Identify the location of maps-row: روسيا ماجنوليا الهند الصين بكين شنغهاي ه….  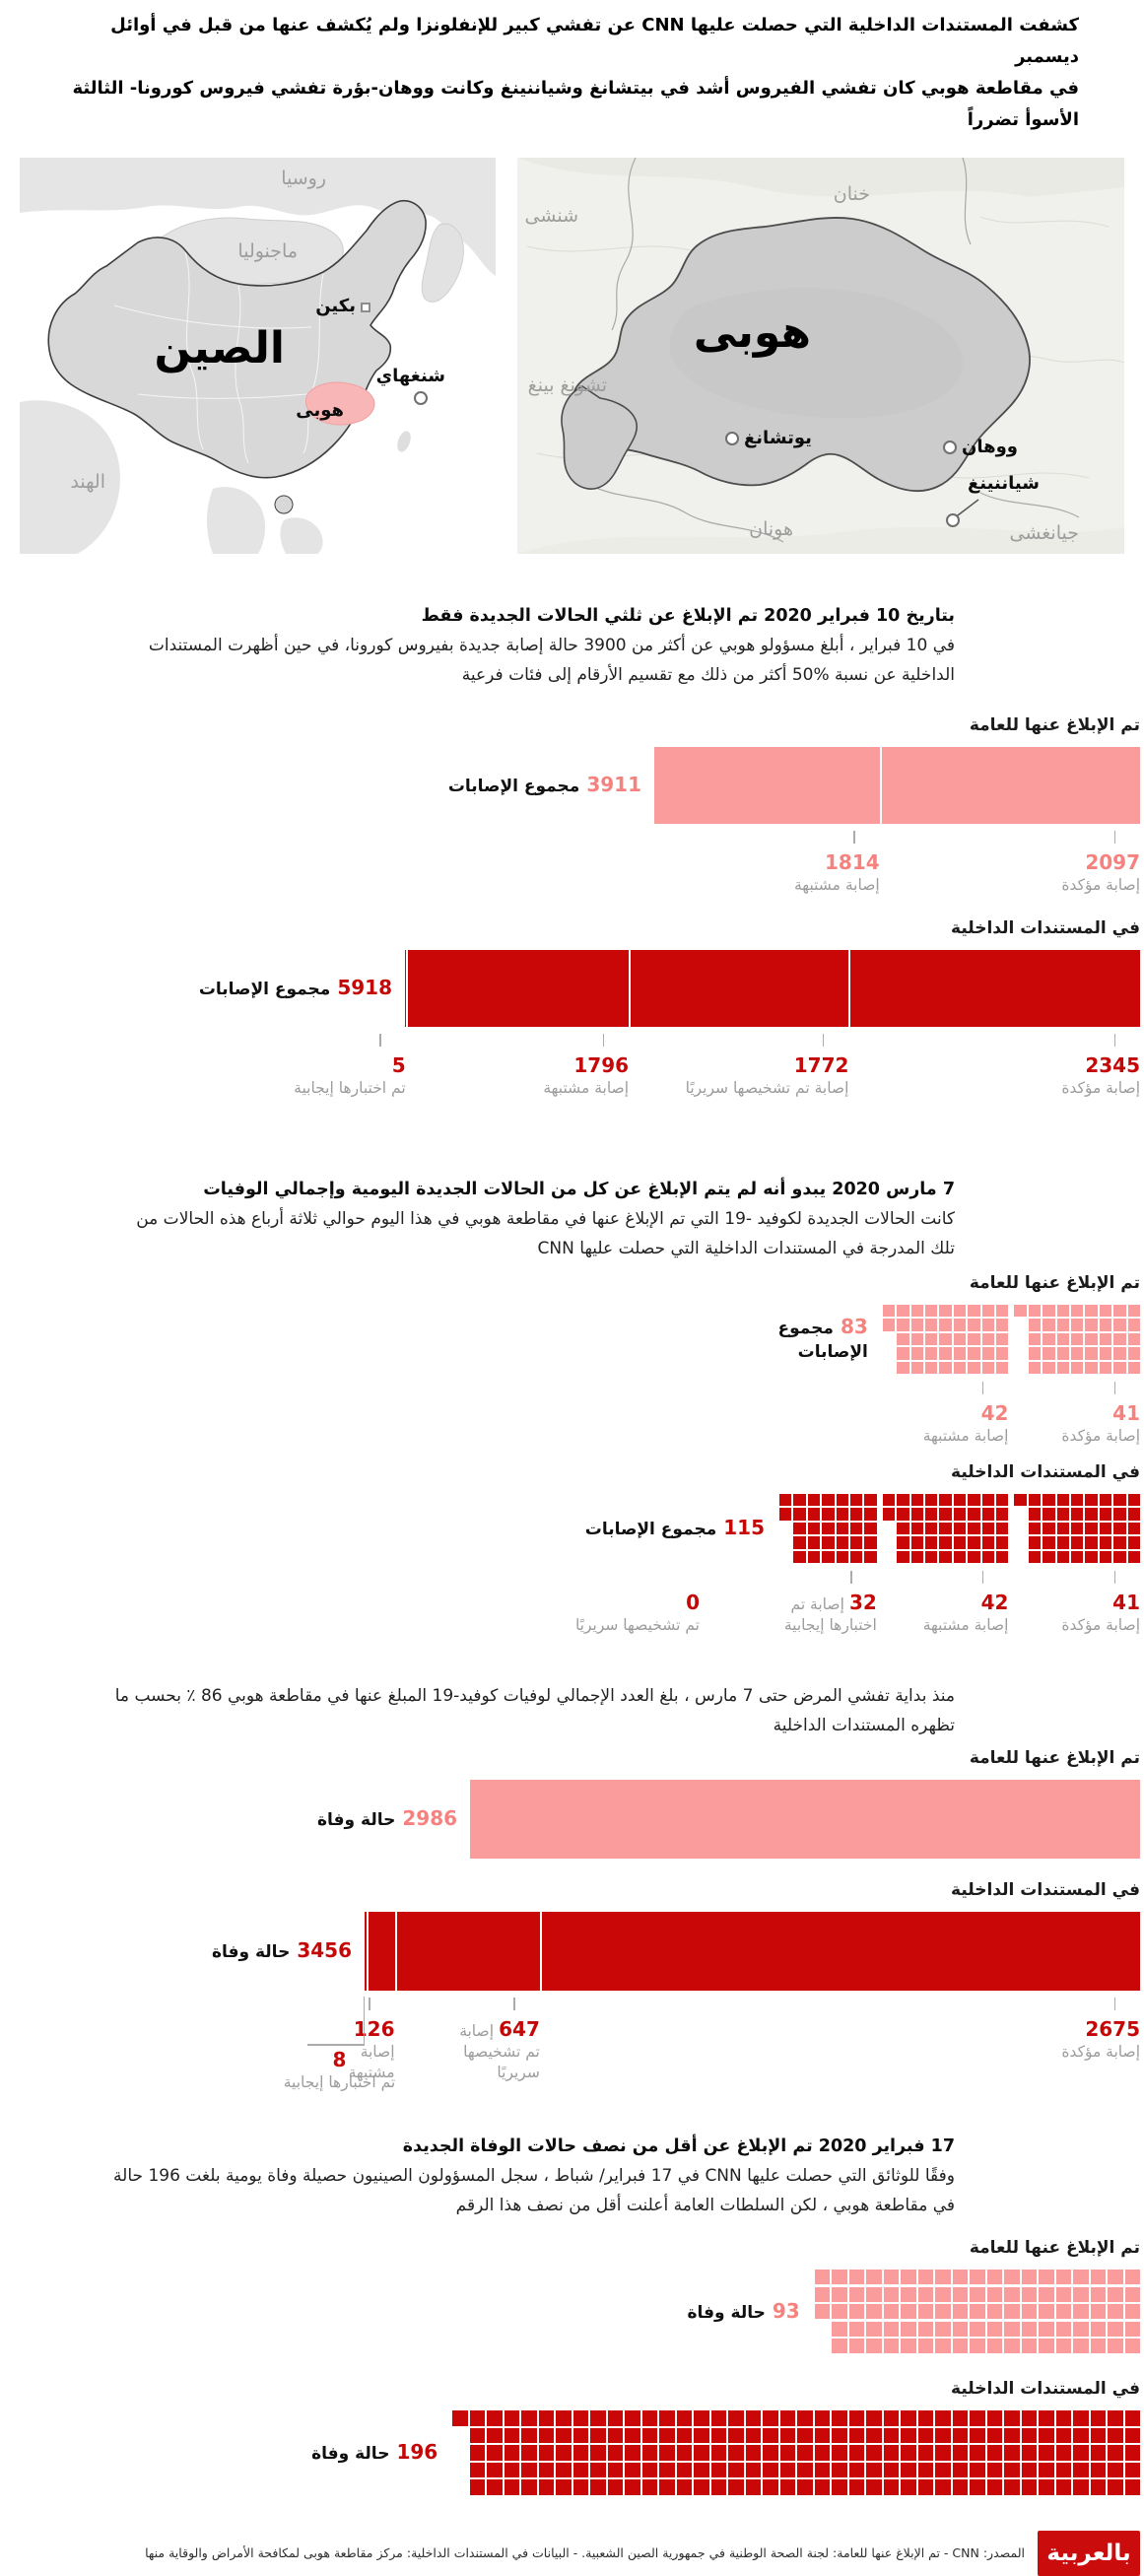
(572, 356).